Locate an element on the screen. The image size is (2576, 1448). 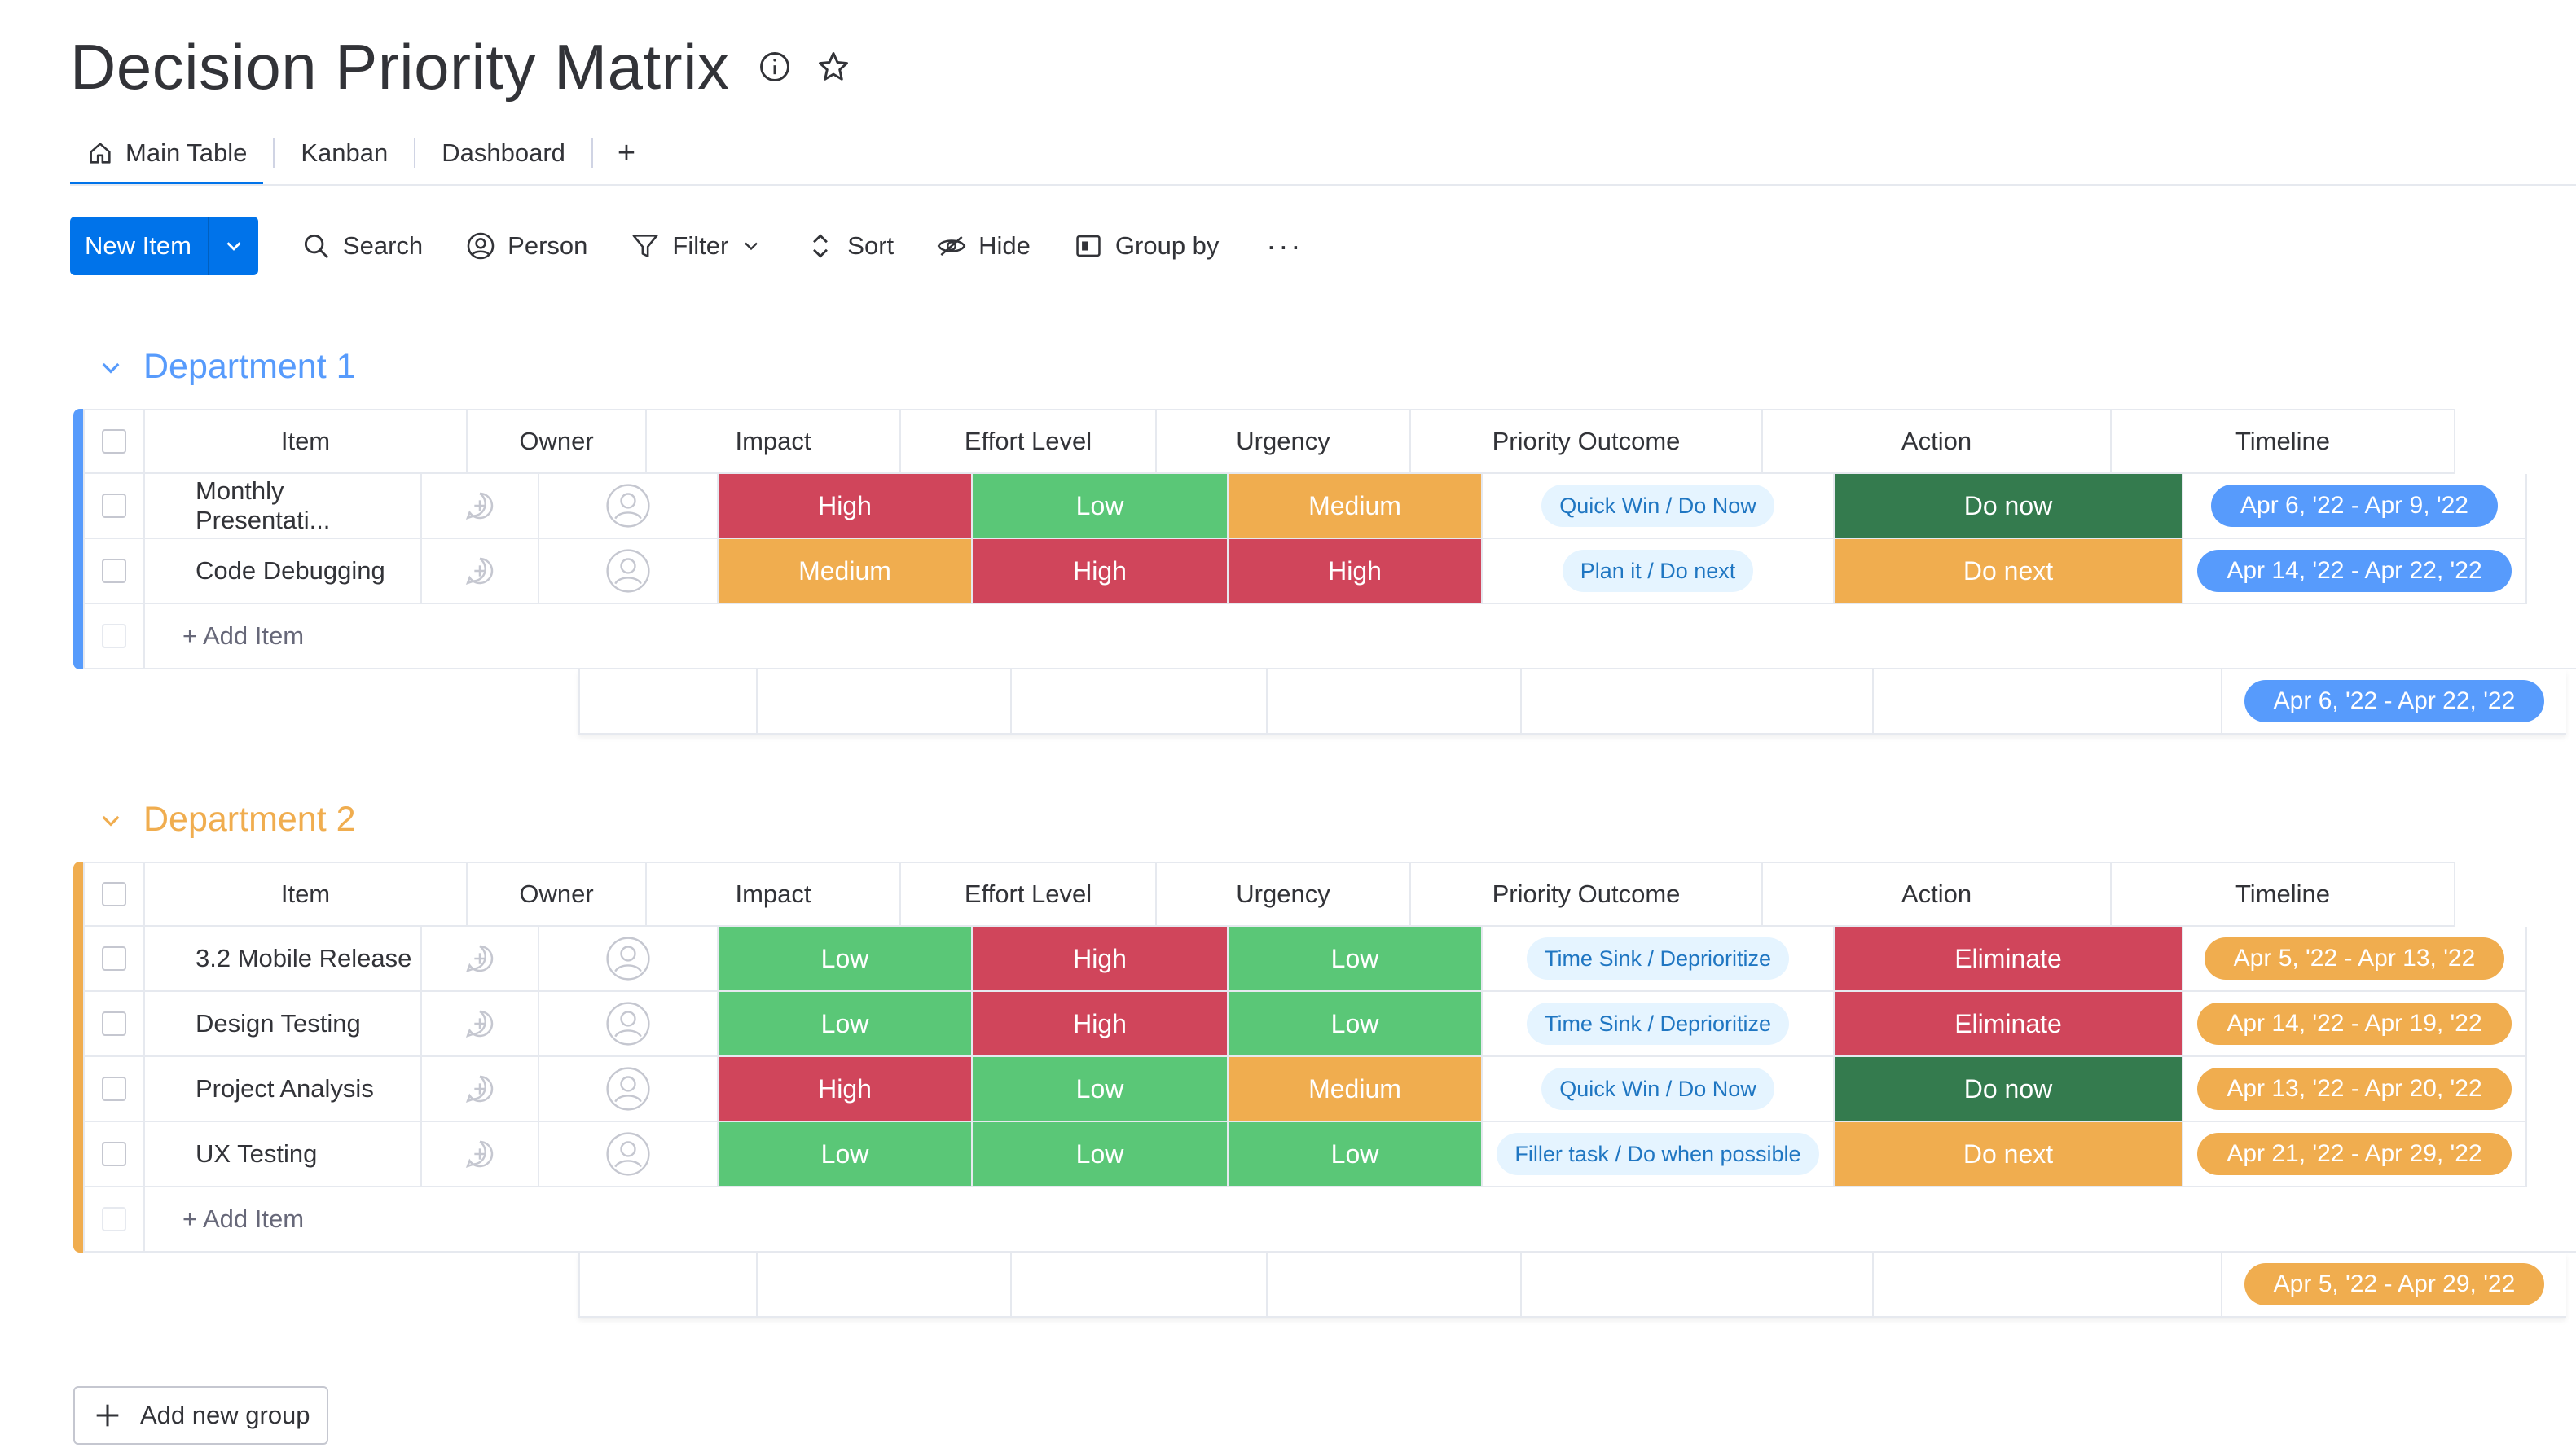
column-header-owner: Owner is located at coordinates (557, 894).